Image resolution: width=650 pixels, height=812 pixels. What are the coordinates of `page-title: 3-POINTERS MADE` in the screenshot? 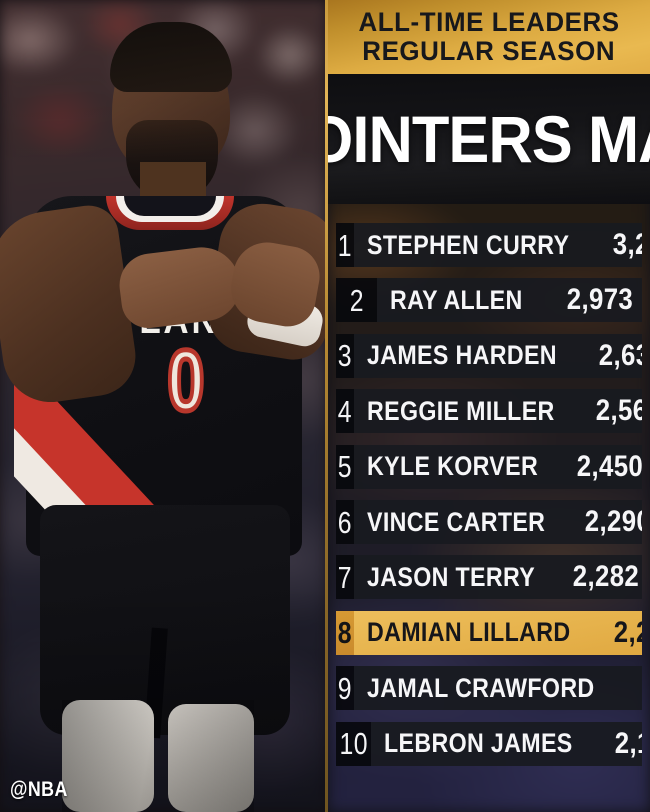 It's located at (489, 139).